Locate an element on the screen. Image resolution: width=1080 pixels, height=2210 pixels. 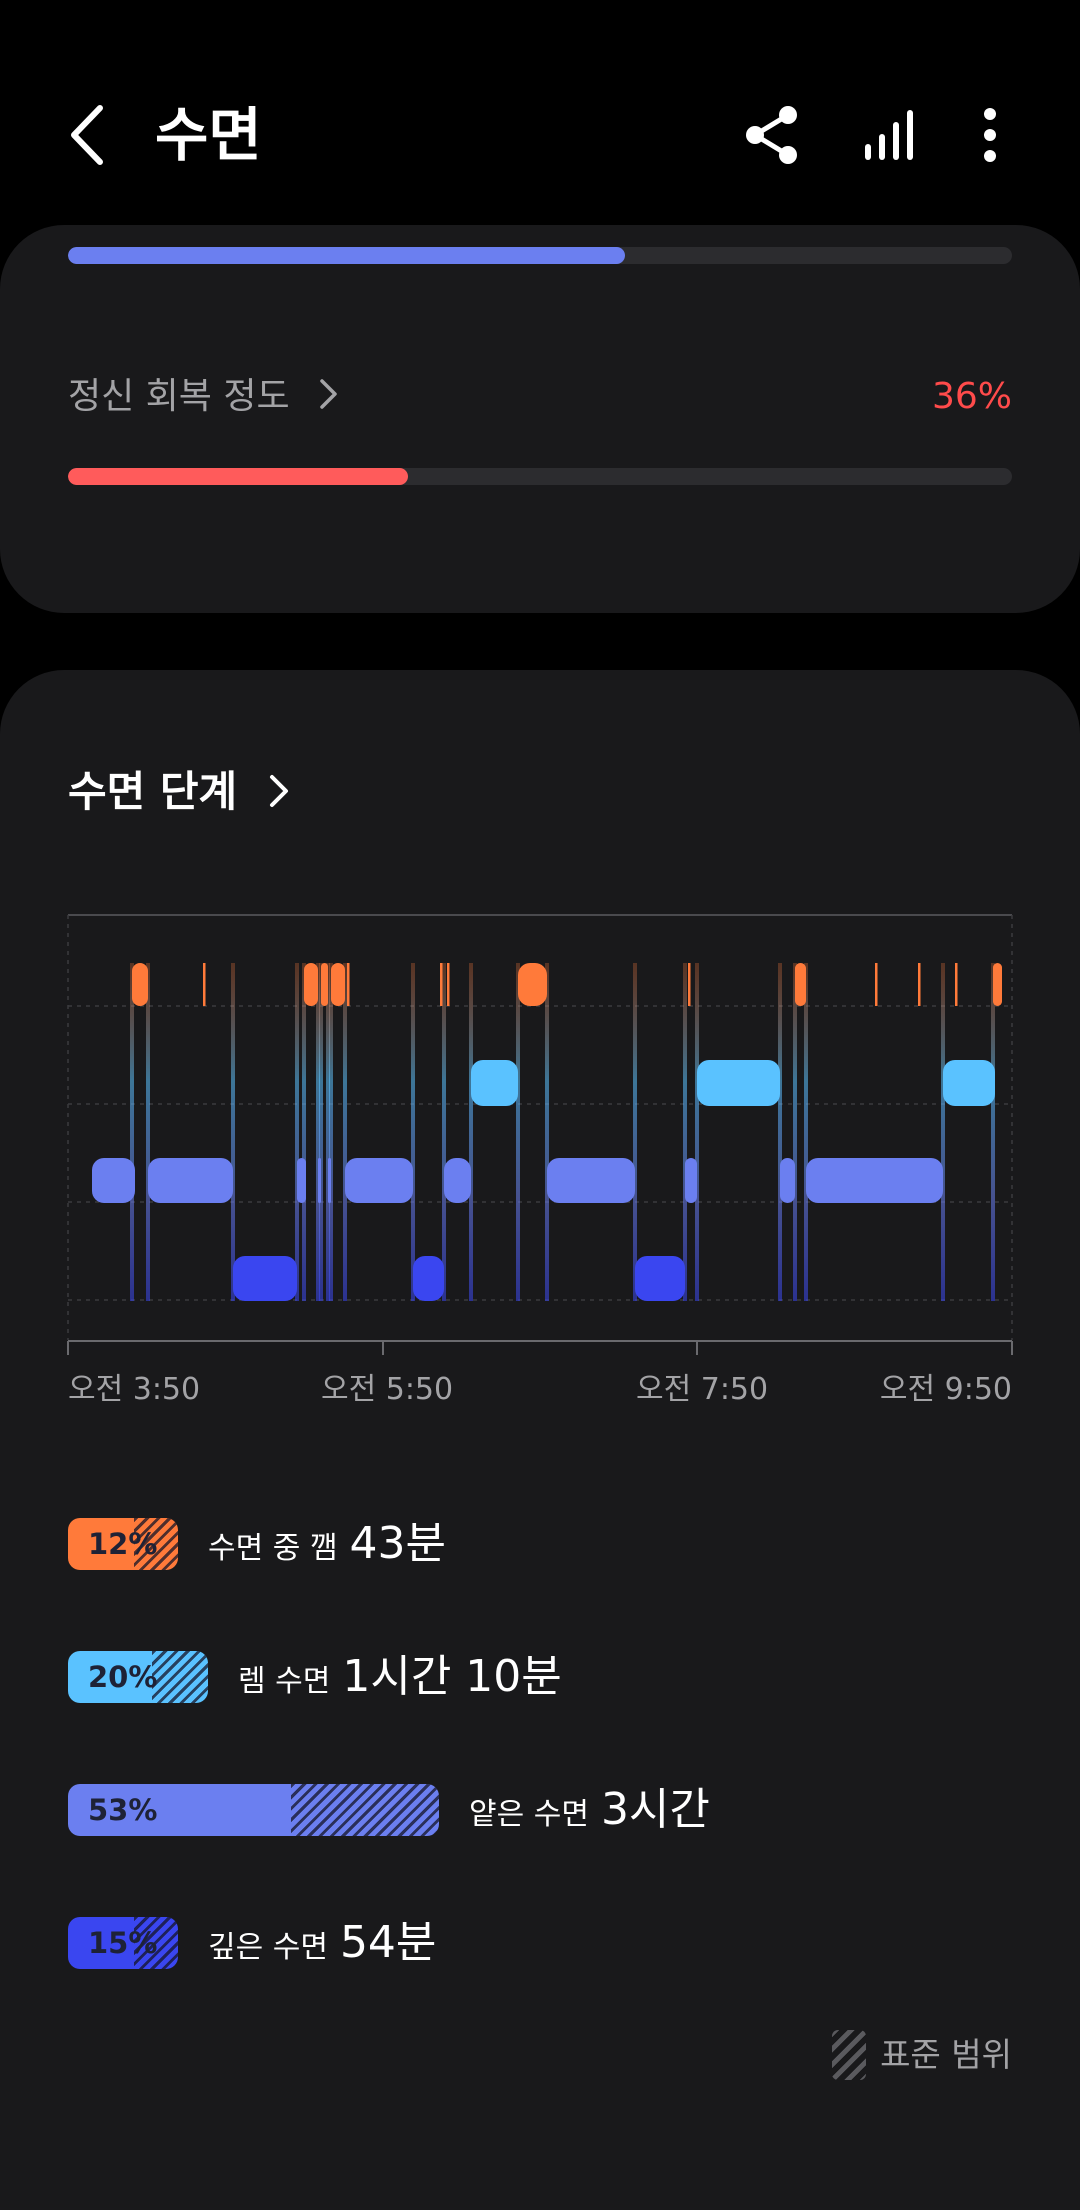
stage-percent: 15% is located at coordinates (123, 1943).